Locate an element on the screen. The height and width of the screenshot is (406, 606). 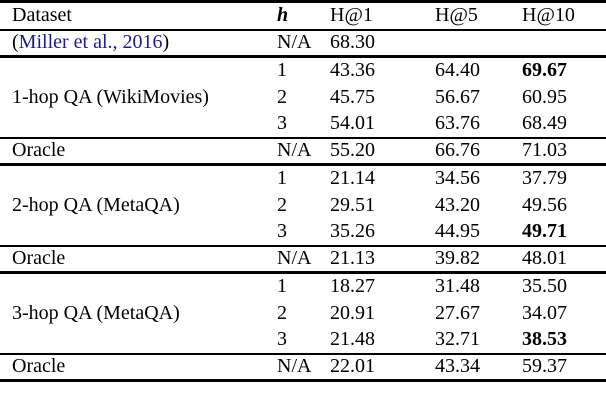
data-row: 2 29.51 43.20 49.56 is located at coordinates (303, 205).